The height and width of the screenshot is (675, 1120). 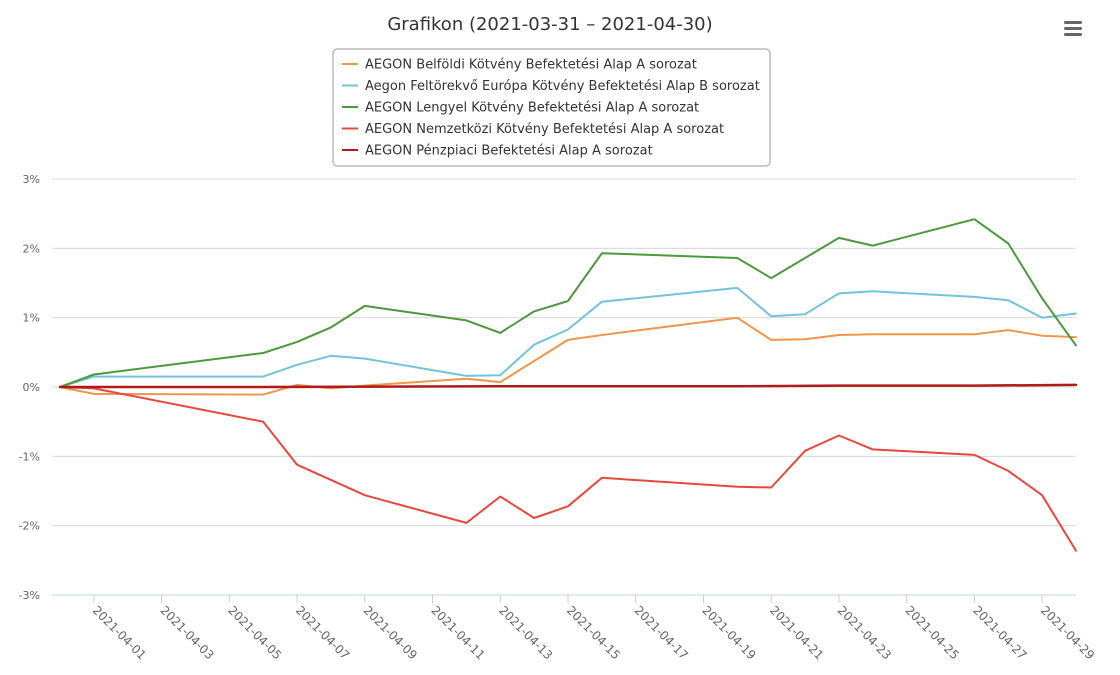 What do you see at coordinates (593, 632) in the screenshot?
I see `x-tick-label: 2021-04-15` at bounding box center [593, 632].